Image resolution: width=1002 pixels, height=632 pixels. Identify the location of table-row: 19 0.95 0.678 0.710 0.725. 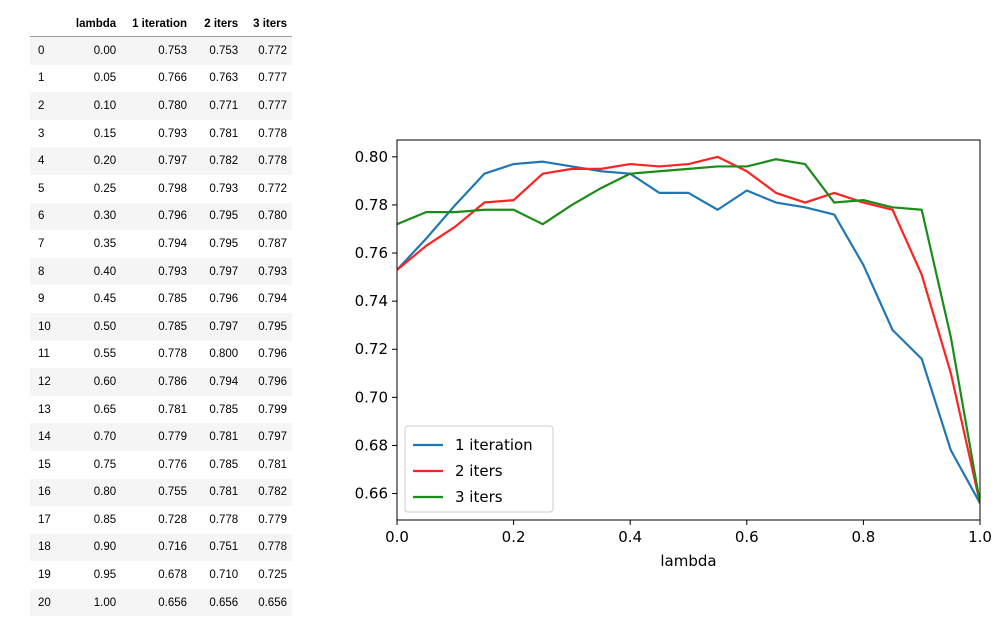
(161, 575).